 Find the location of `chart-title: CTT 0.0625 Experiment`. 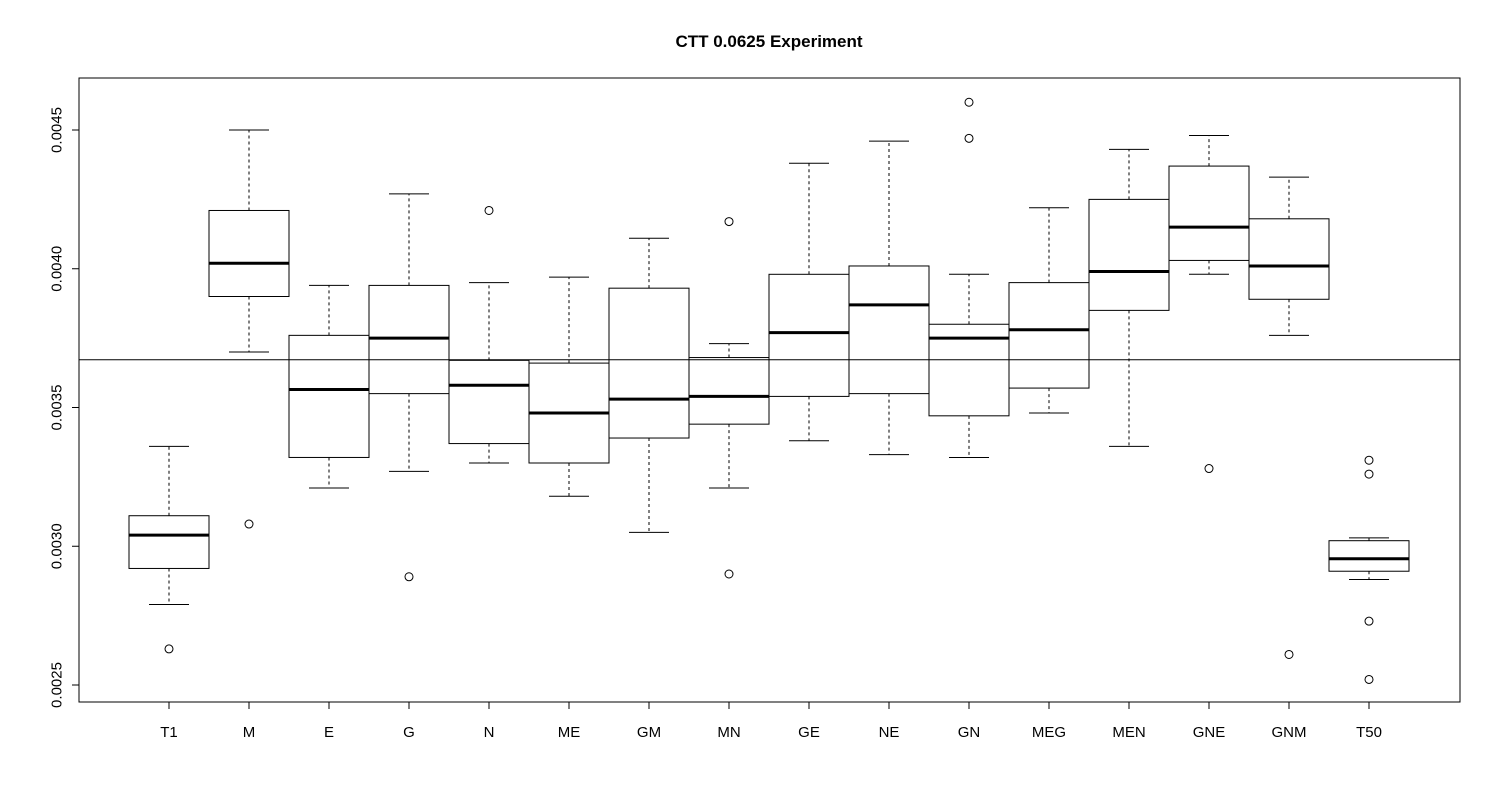

chart-title: CTT 0.0625 Experiment is located at coordinates (768, 41).